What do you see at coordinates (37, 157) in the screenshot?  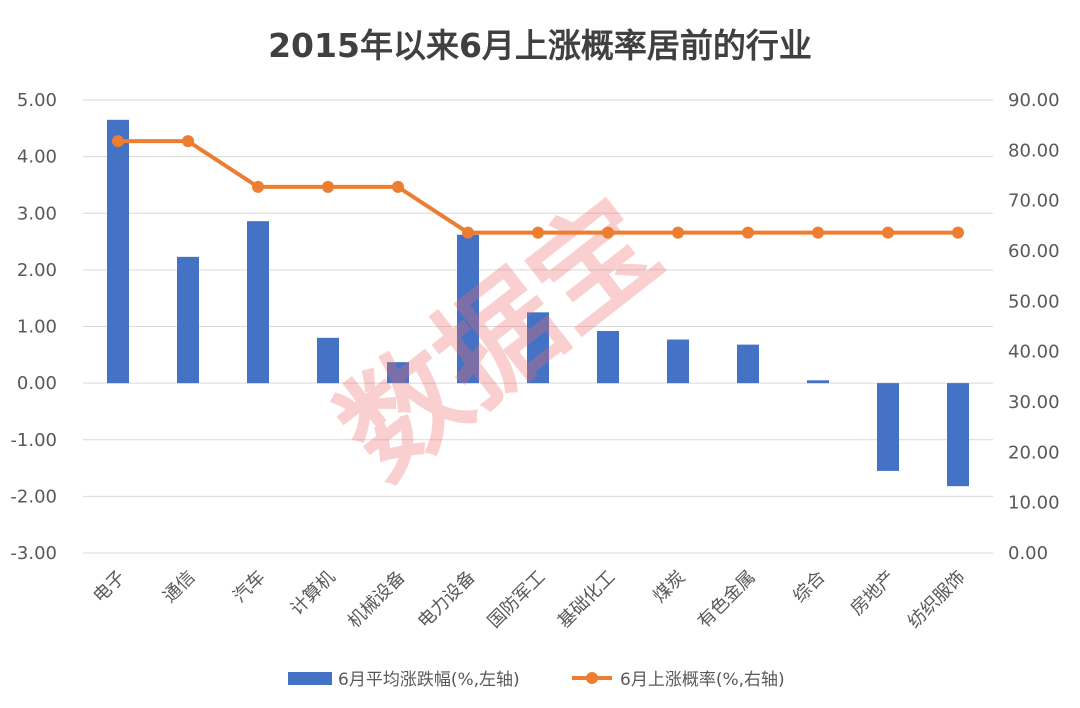 I see `left-tick-label: 4.00` at bounding box center [37, 157].